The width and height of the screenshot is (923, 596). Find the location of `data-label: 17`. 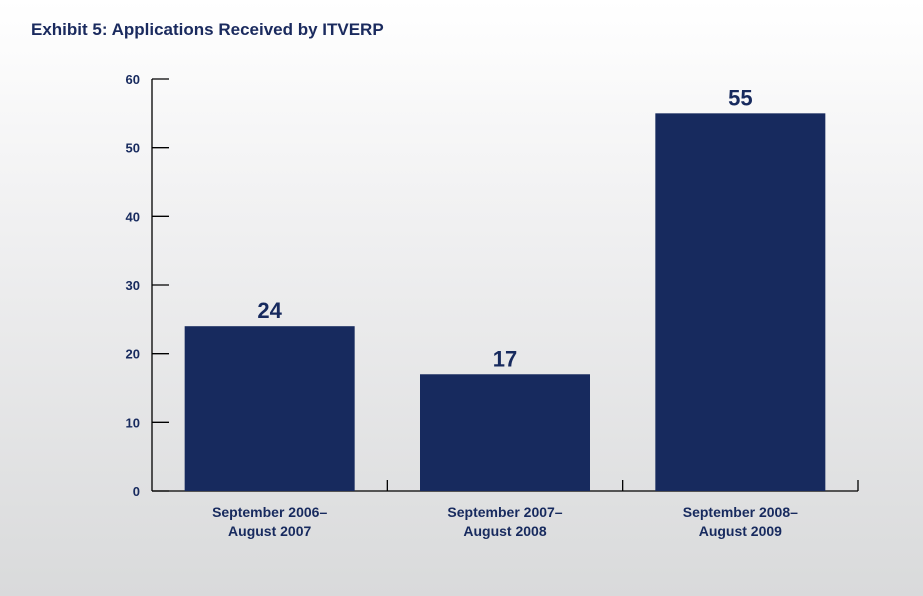

data-label: 17 is located at coordinates (505, 358).